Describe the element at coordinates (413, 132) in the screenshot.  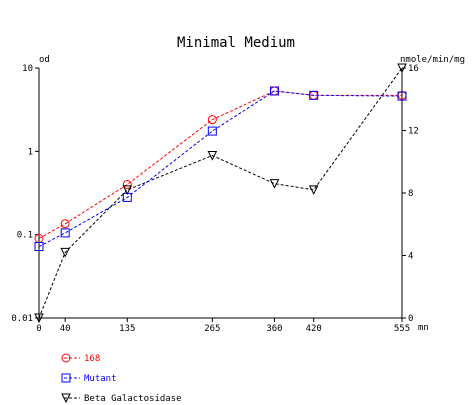
I see `y-right-tick-label: 12` at that location.